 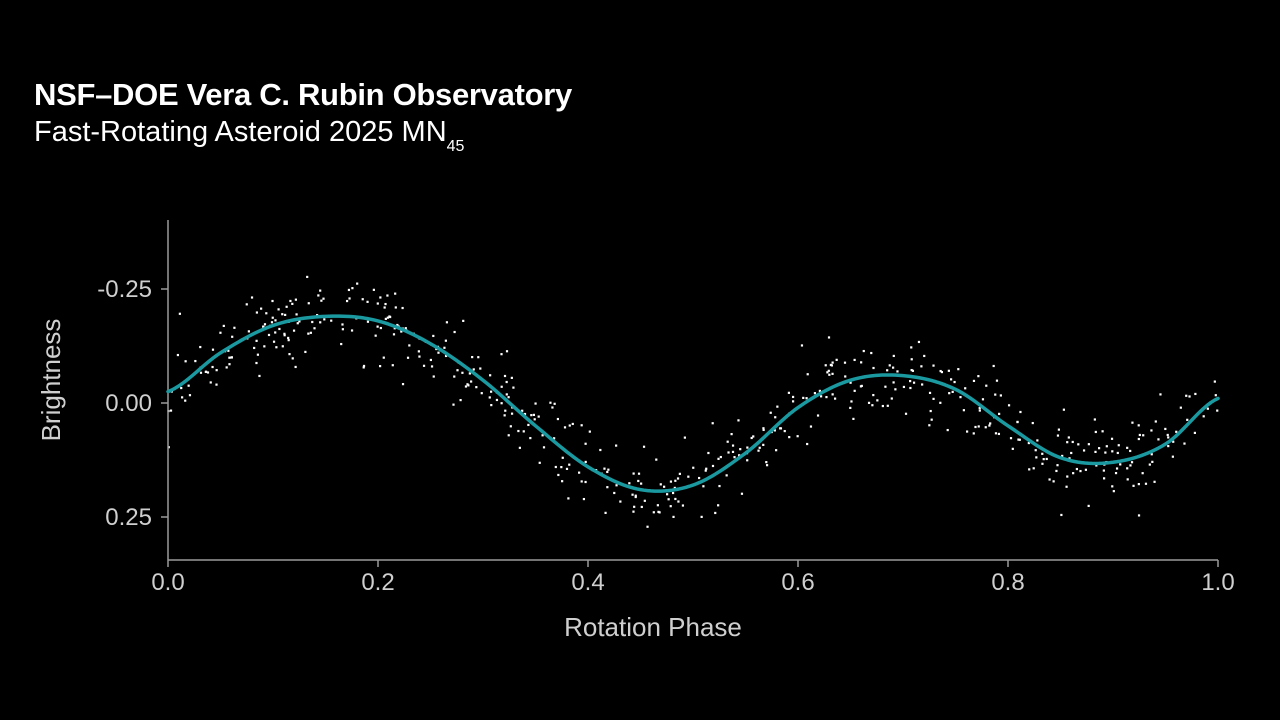 What do you see at coordinates (167, 582) in the screenshot?
I see `x-tick-label: 0.0` at bounding box center [167, 582].